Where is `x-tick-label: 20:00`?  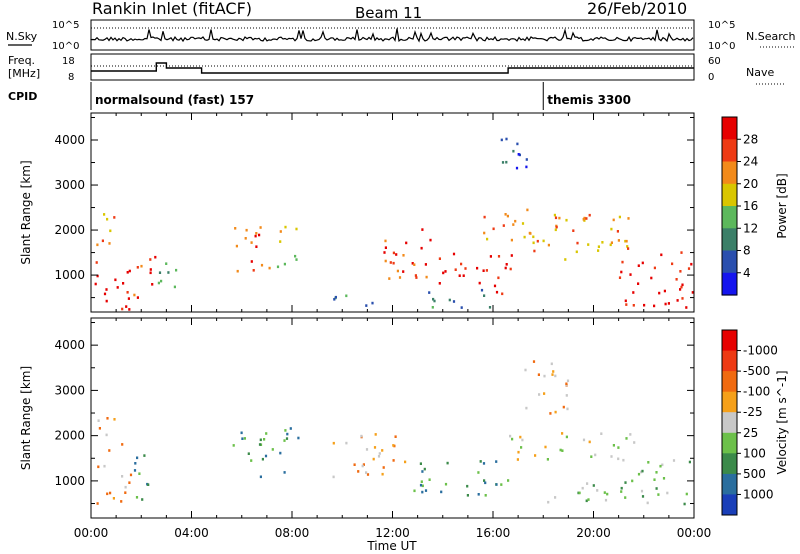 x-tick-label: 20:00 is located at coordinates (593, 533).